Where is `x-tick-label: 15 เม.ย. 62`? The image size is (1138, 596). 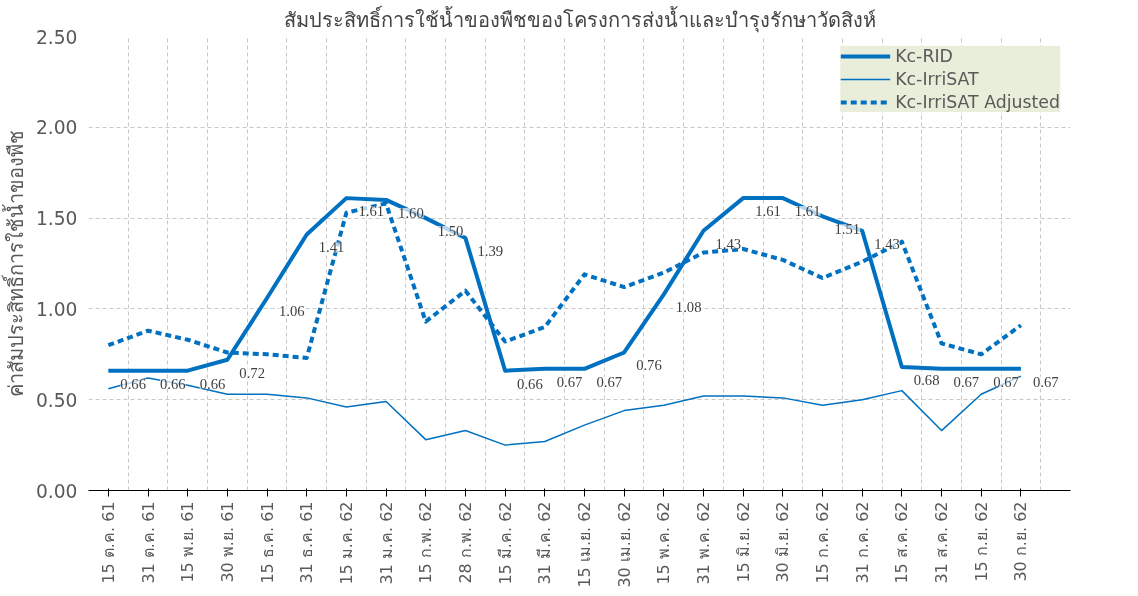
x-tick-label: 15 เม.ย. 62 is located at coordinates (584, 544).